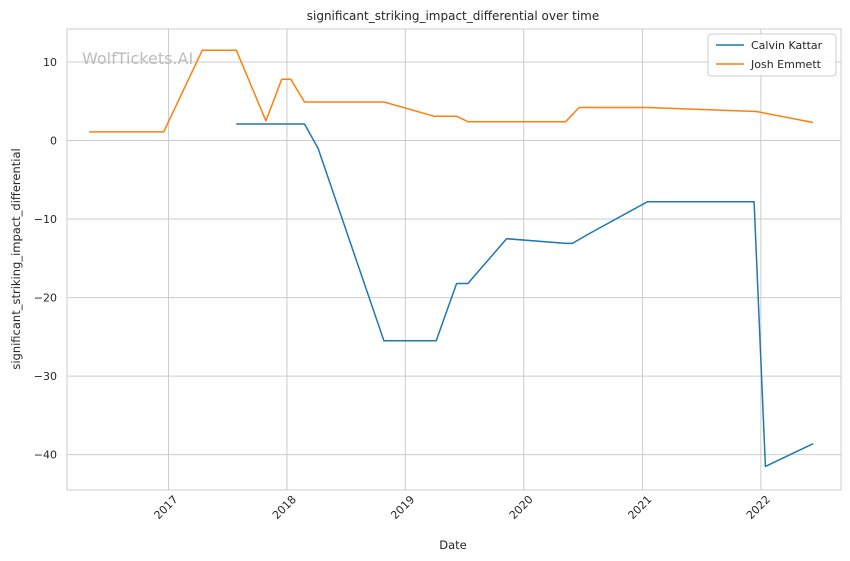 The height and width of the screenshot is (561, 850). What do you see at coordinates (45, 298) in the screenshot?
I see `y-tick-label: −20` at bounding box center [45, 298].